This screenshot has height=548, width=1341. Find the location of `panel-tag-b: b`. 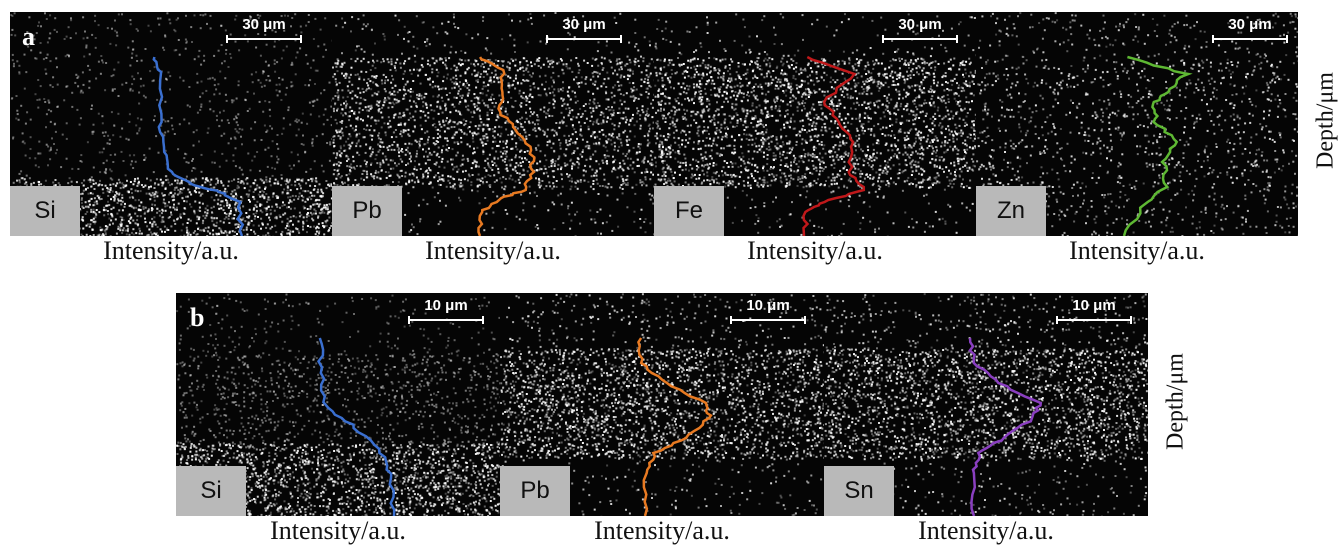

panel-tag-b: b is located at coordinates (197, 317).